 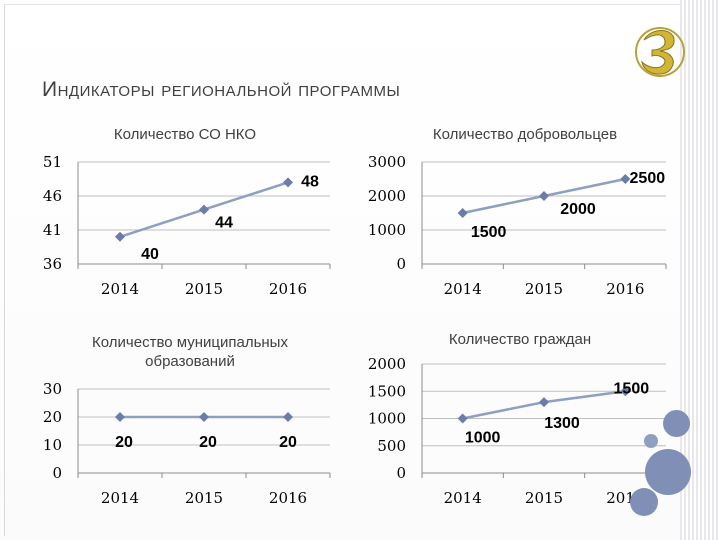 What do you see at coordinates (648, 178) in the screenshot?
I see `data-label: 2500` at bounding box center [648, 178].